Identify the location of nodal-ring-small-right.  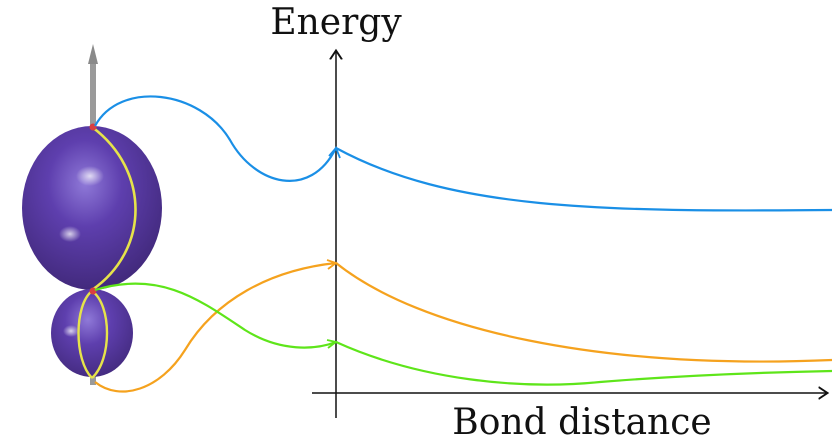
(100, 334).